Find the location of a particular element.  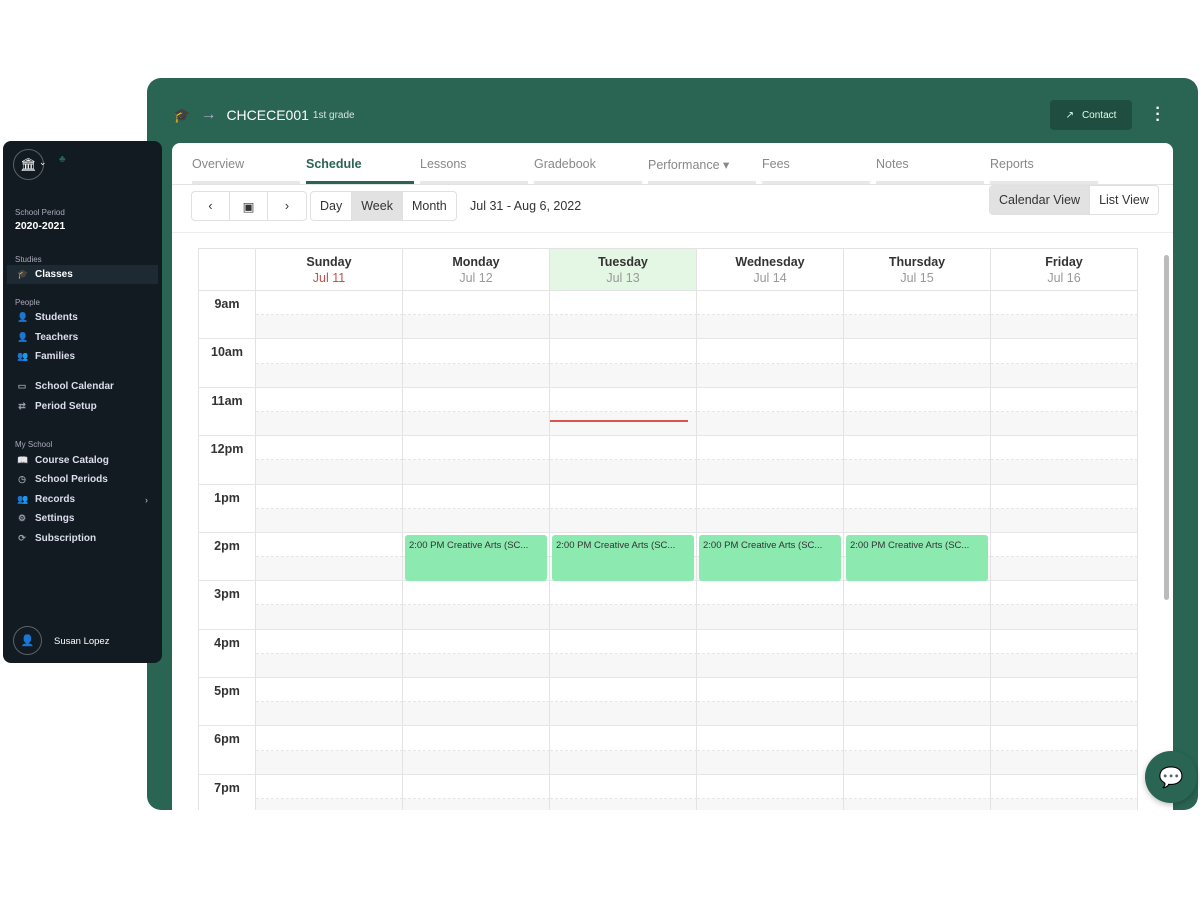

sidebar-item-students: 👤 Students is located at coordinates (82, 317).